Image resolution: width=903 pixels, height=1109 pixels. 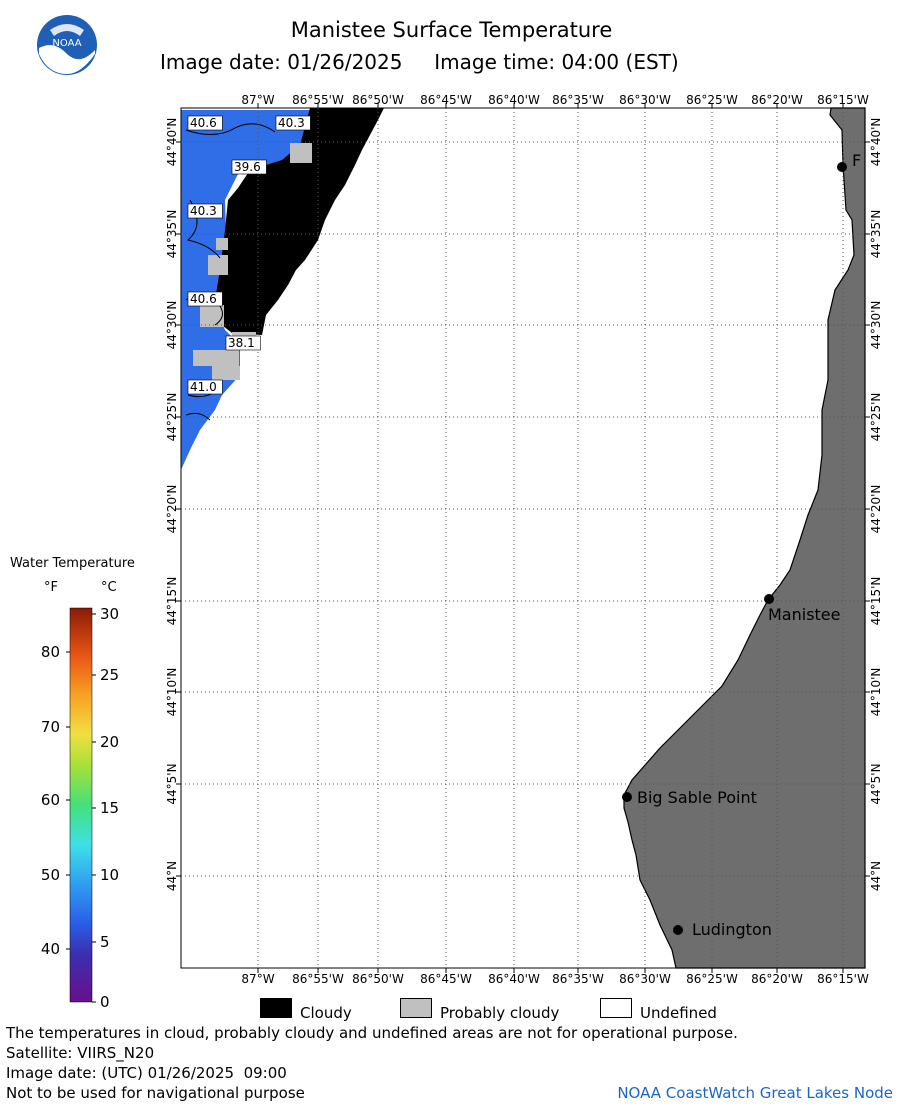 What do you see at coordinates (109, 614) in the screenshot?
I see `colorbar-c-label: 30` at bounding box center [109, 614].